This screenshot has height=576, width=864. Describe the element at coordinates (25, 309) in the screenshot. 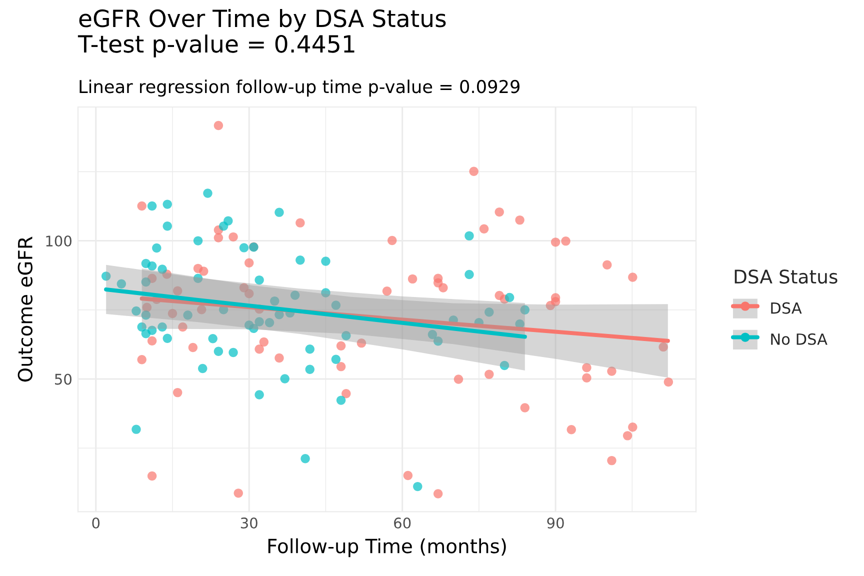

I see `y-axis-title: Outcome eGFR` at that location.